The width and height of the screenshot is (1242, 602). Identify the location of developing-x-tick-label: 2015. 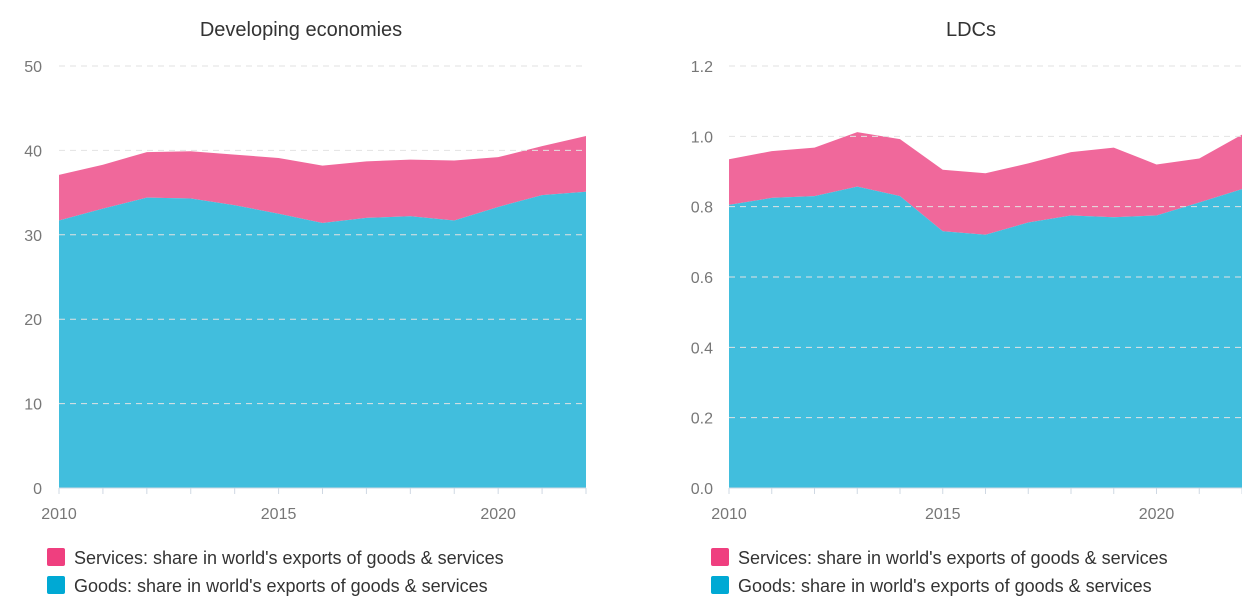
(279, 514).